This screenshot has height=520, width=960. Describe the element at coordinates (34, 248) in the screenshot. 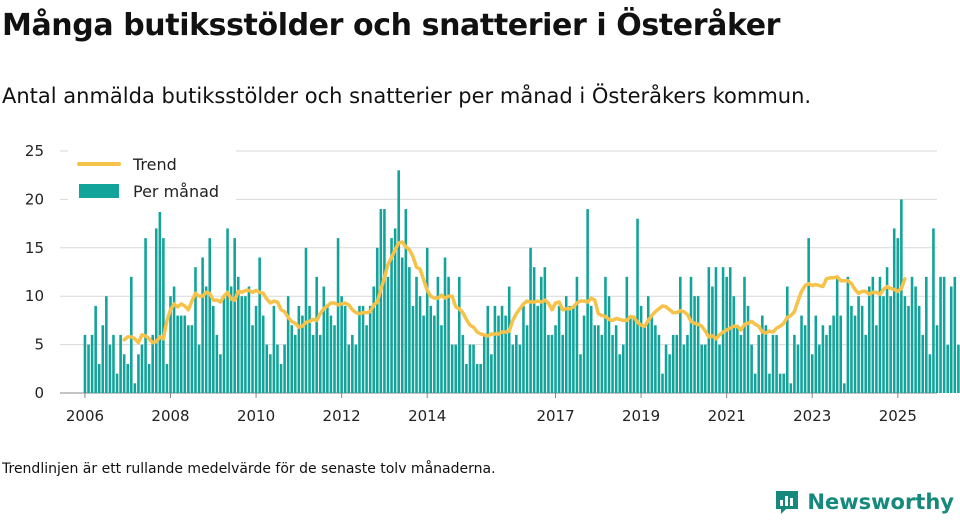

I see `y-tick-label: 15` at that location.